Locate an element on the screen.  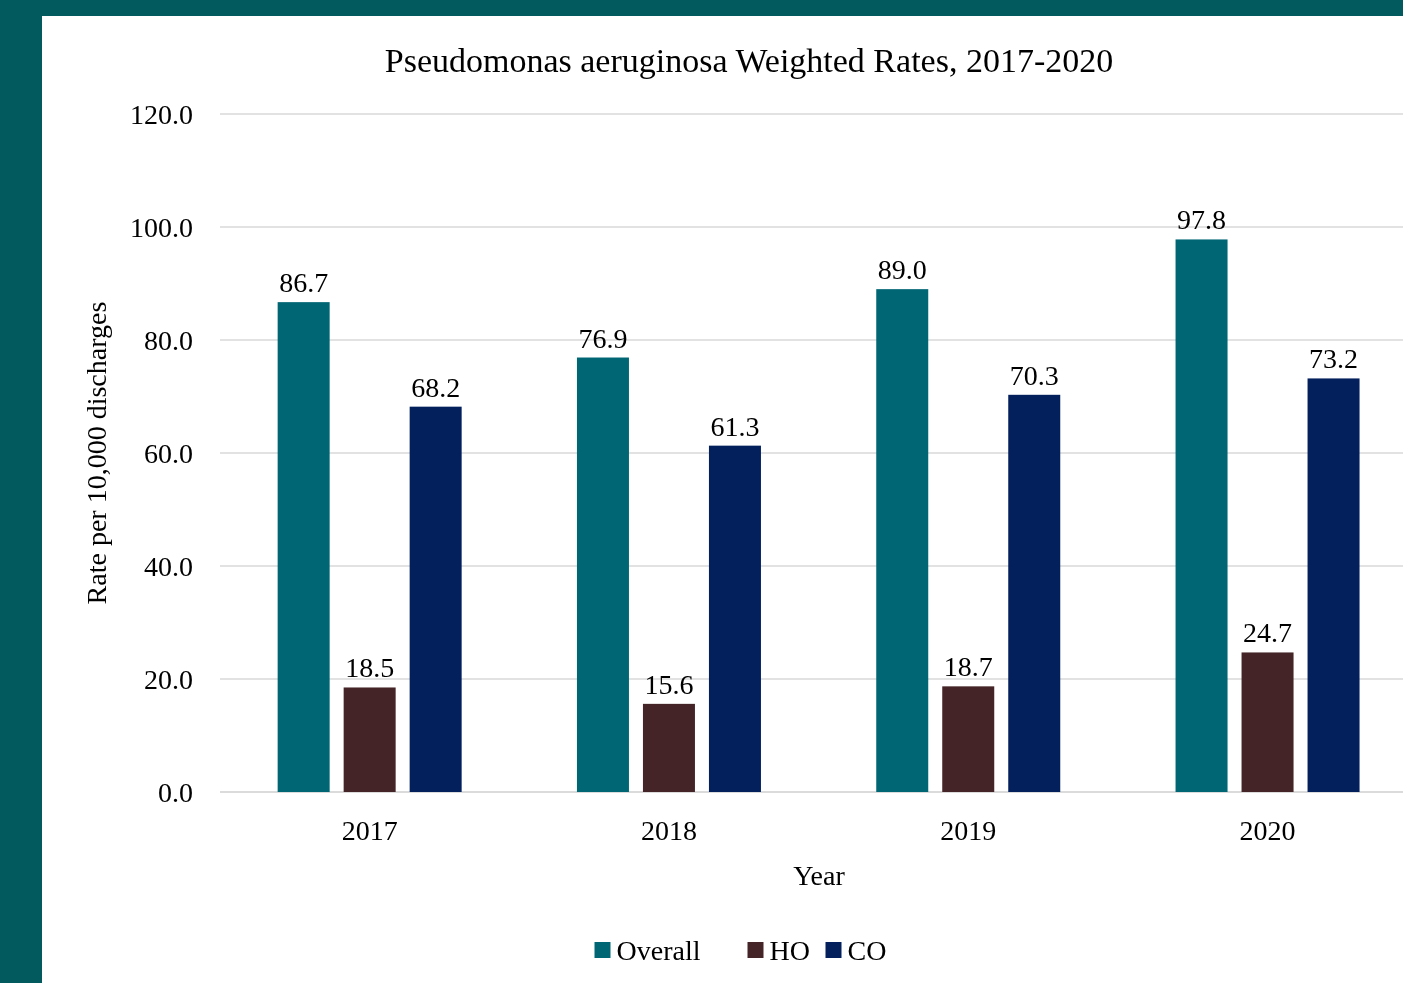
data-label: 89.0 is located at coordinates (902, 270).